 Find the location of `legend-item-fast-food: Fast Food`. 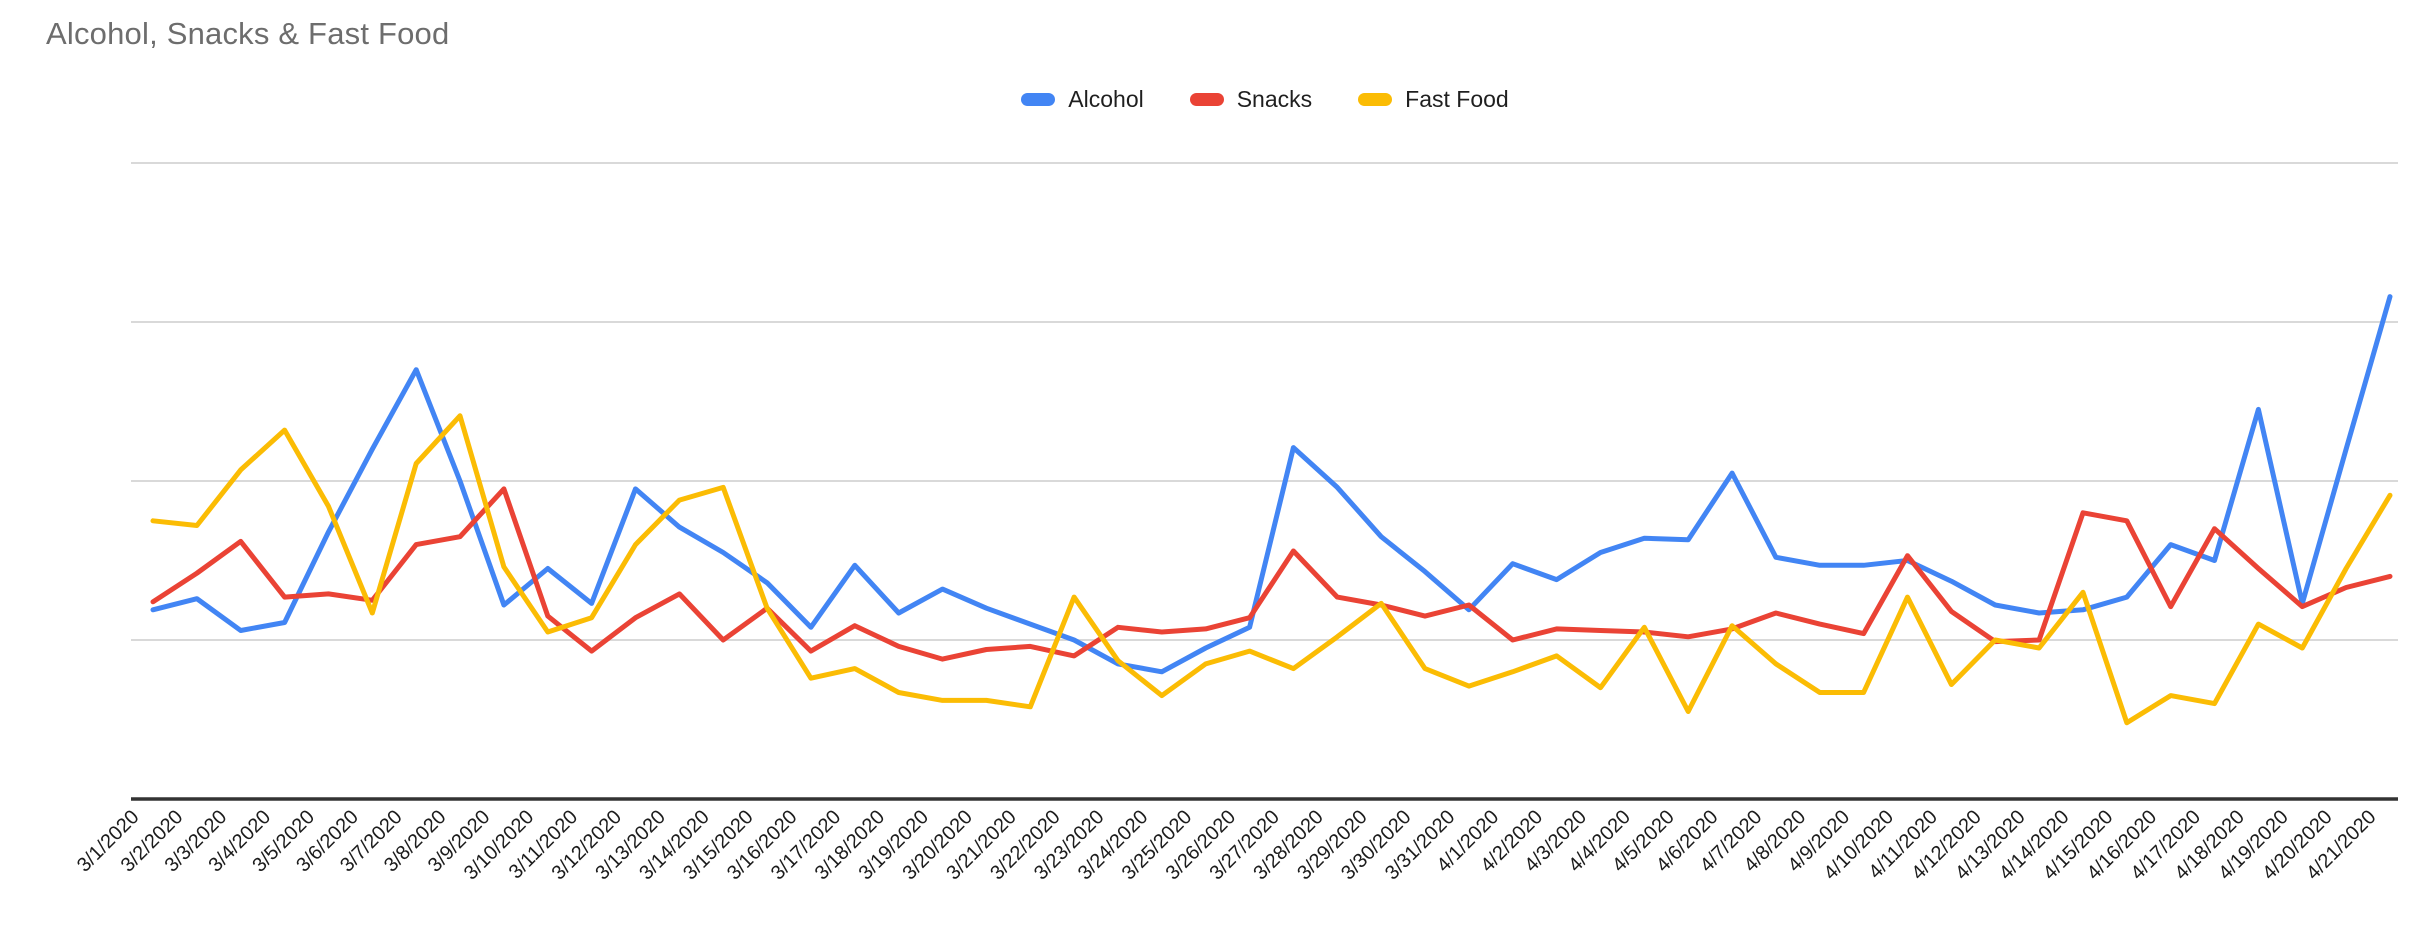

legend-item-fast-food: Fast Food is located at coordinates (1433, 99).